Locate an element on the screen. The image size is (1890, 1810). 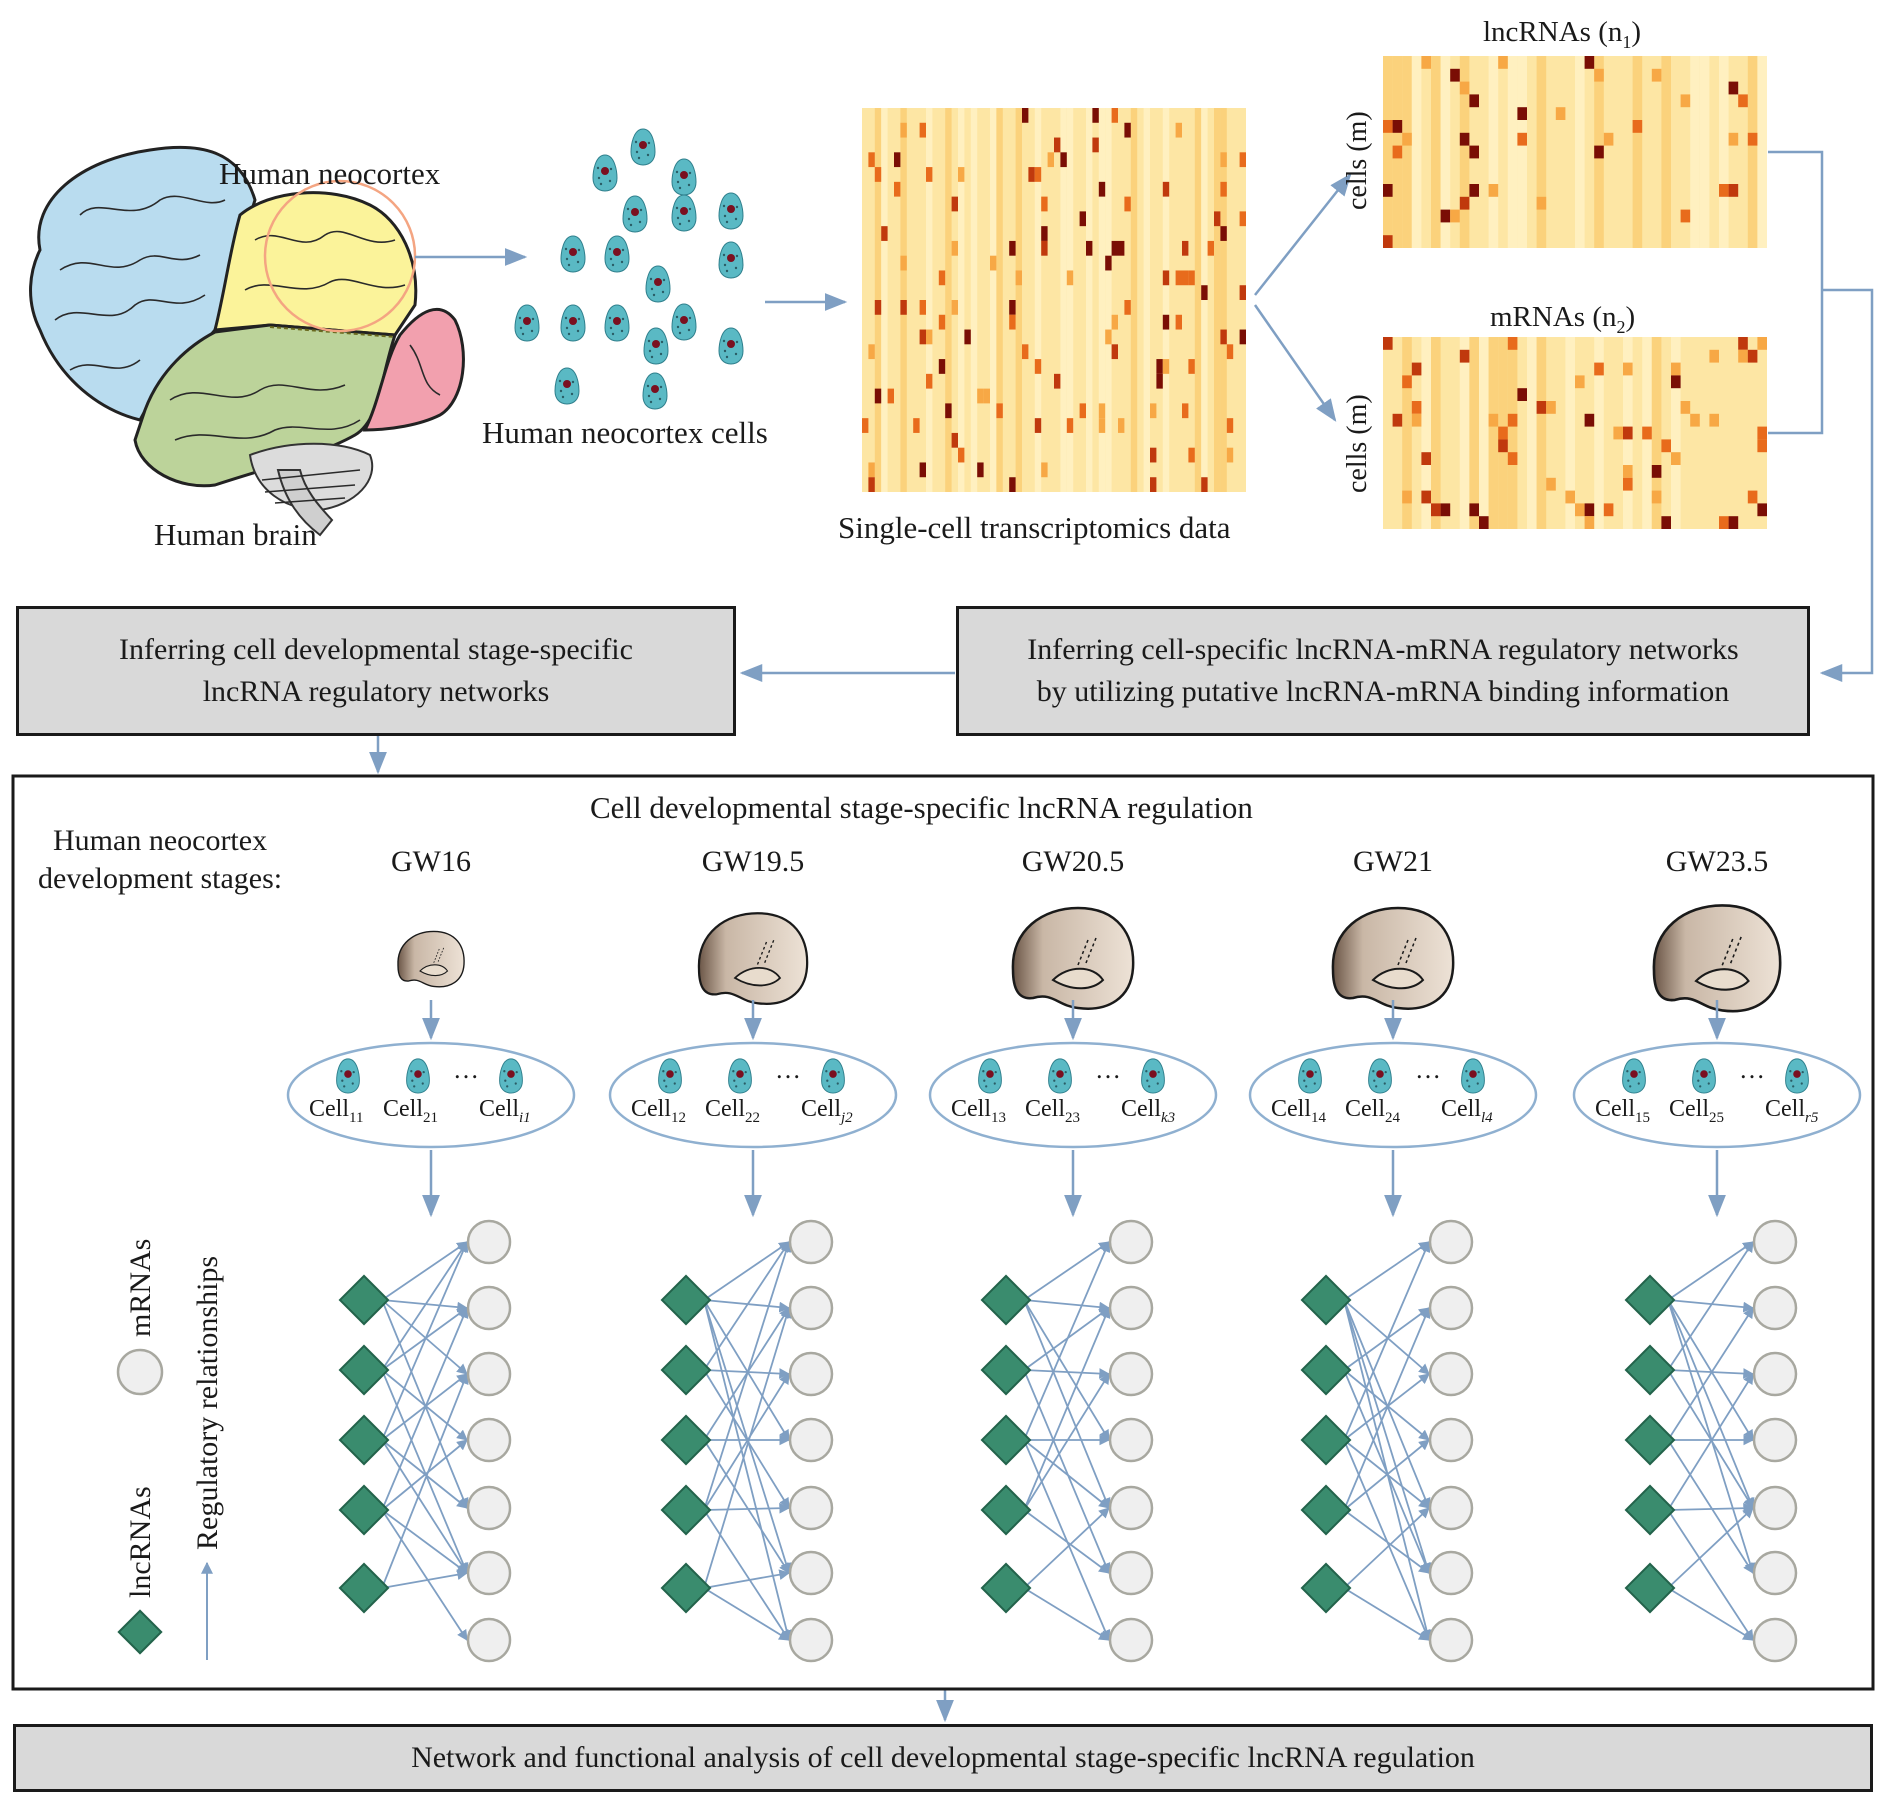
mrna-heatmap-column-band is located at coordinates (1512, 433).